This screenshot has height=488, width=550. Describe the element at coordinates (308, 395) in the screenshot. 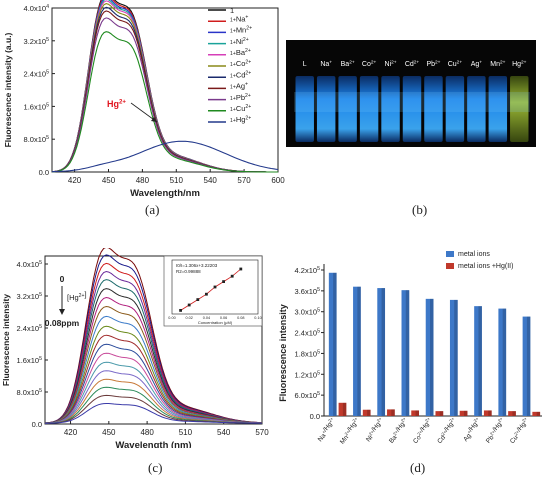

I see `y-tick-label-d: 6.0x10⁵` at that location.